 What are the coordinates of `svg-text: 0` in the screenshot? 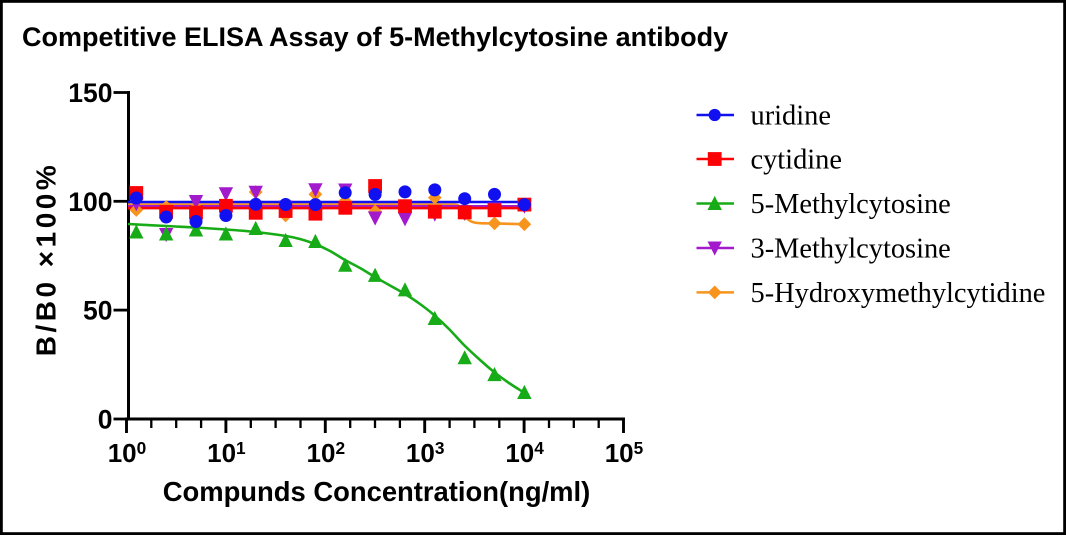 It's located at (105, 420).